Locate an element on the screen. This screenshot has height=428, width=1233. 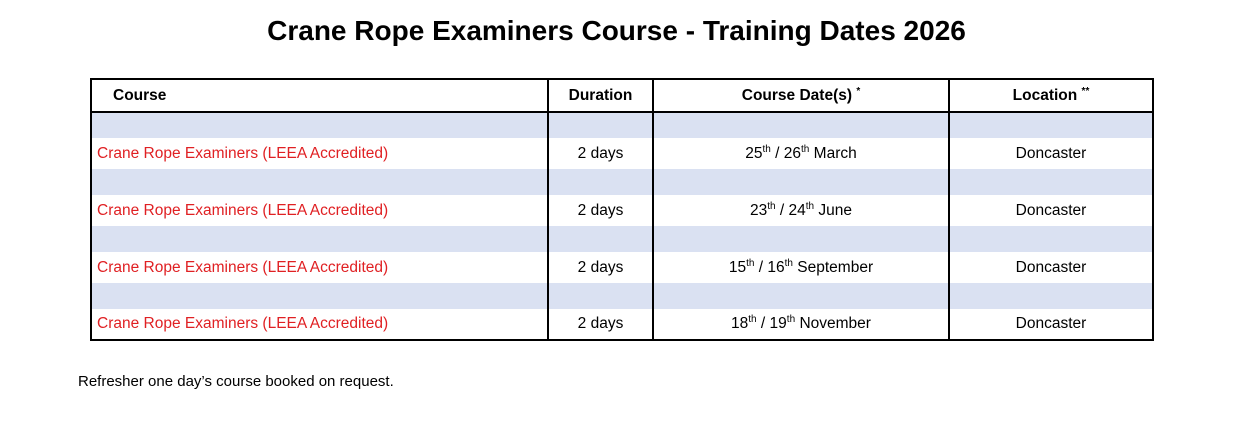
header-location-label: Location is located at coordinates (1045, 95).